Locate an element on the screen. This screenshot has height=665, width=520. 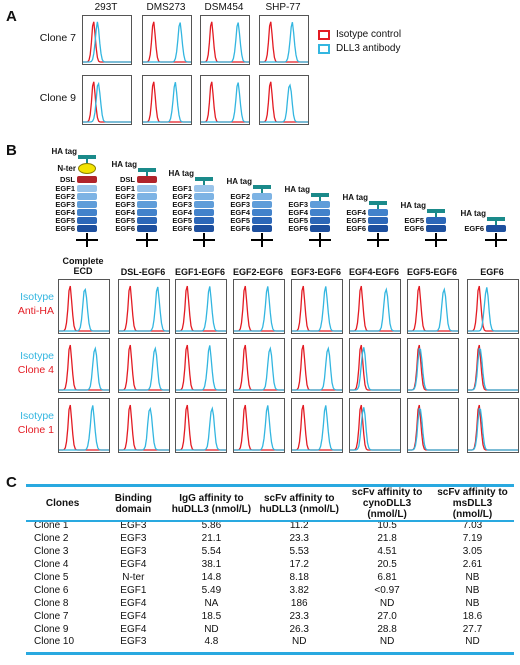
construct-name: EGF3-EGF6 is located at coordinates (315, 272).